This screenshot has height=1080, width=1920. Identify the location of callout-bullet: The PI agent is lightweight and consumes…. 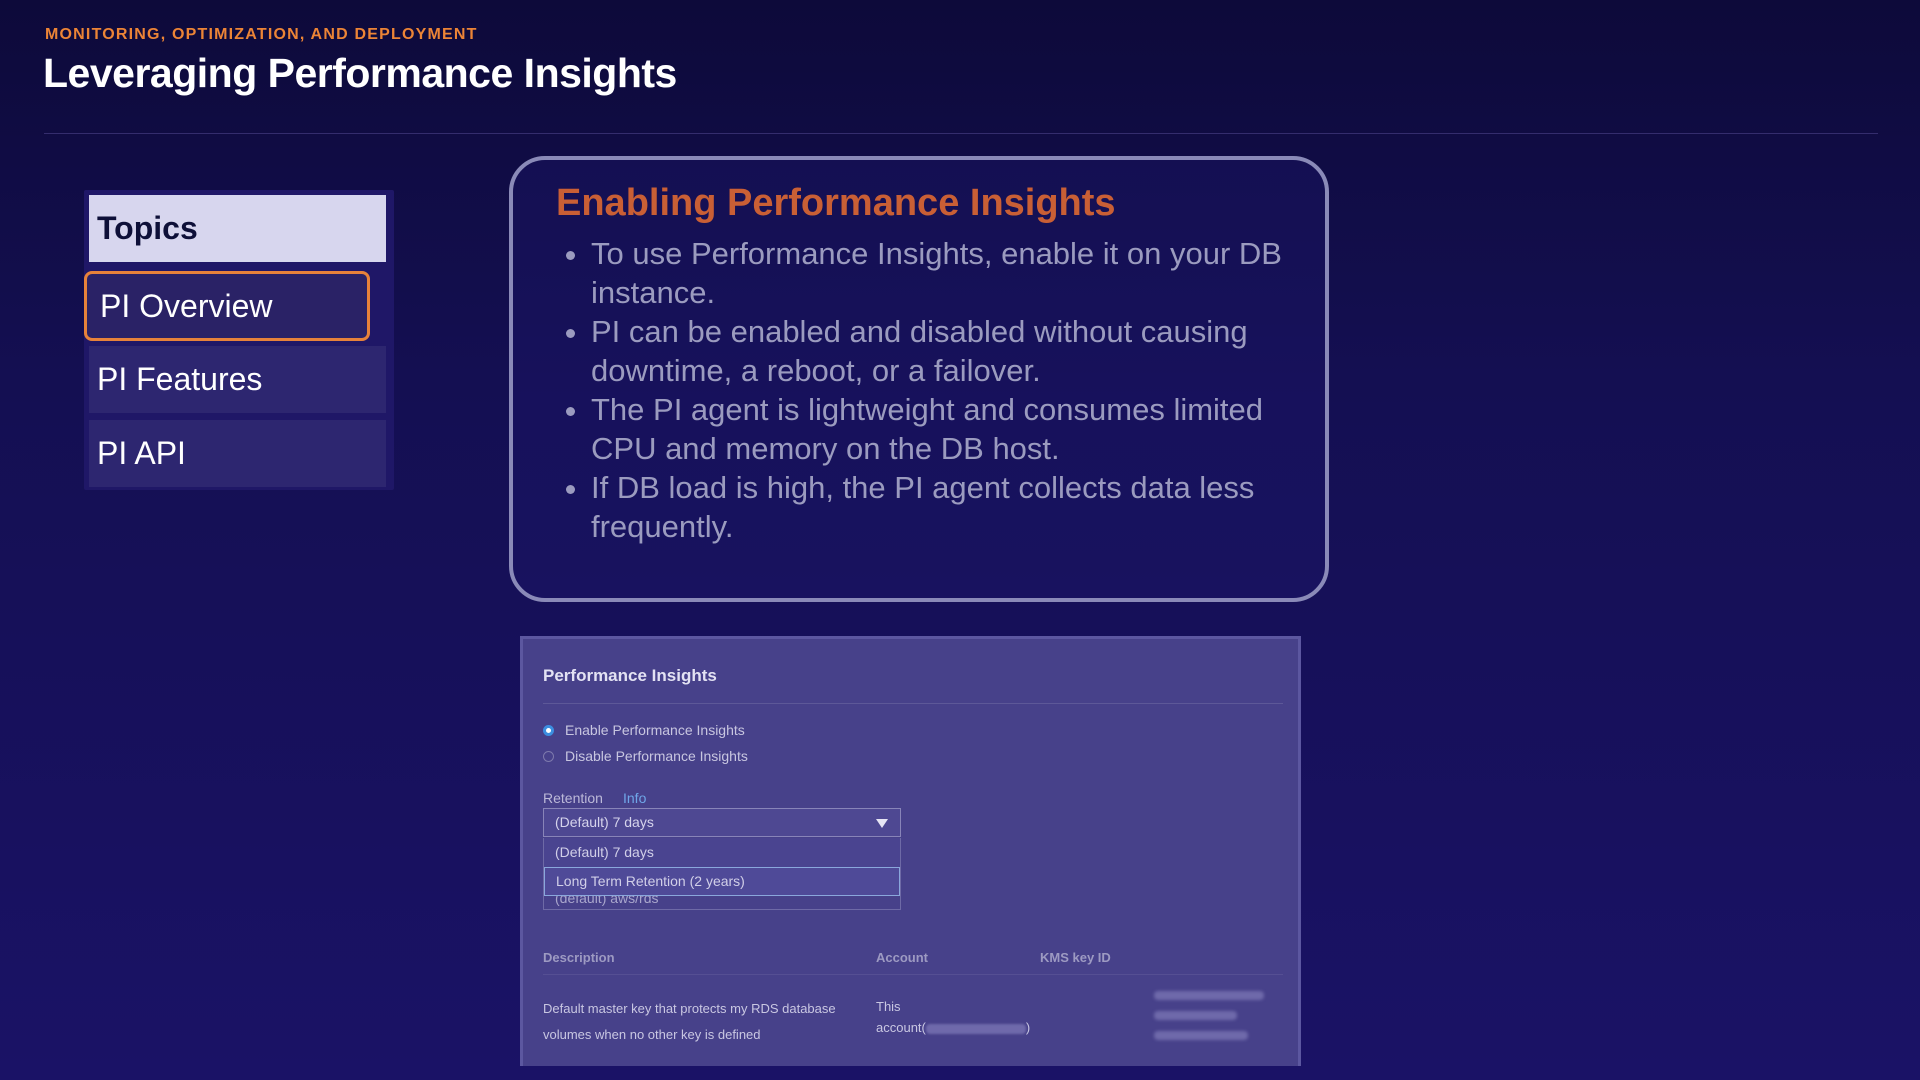
(956, 429).